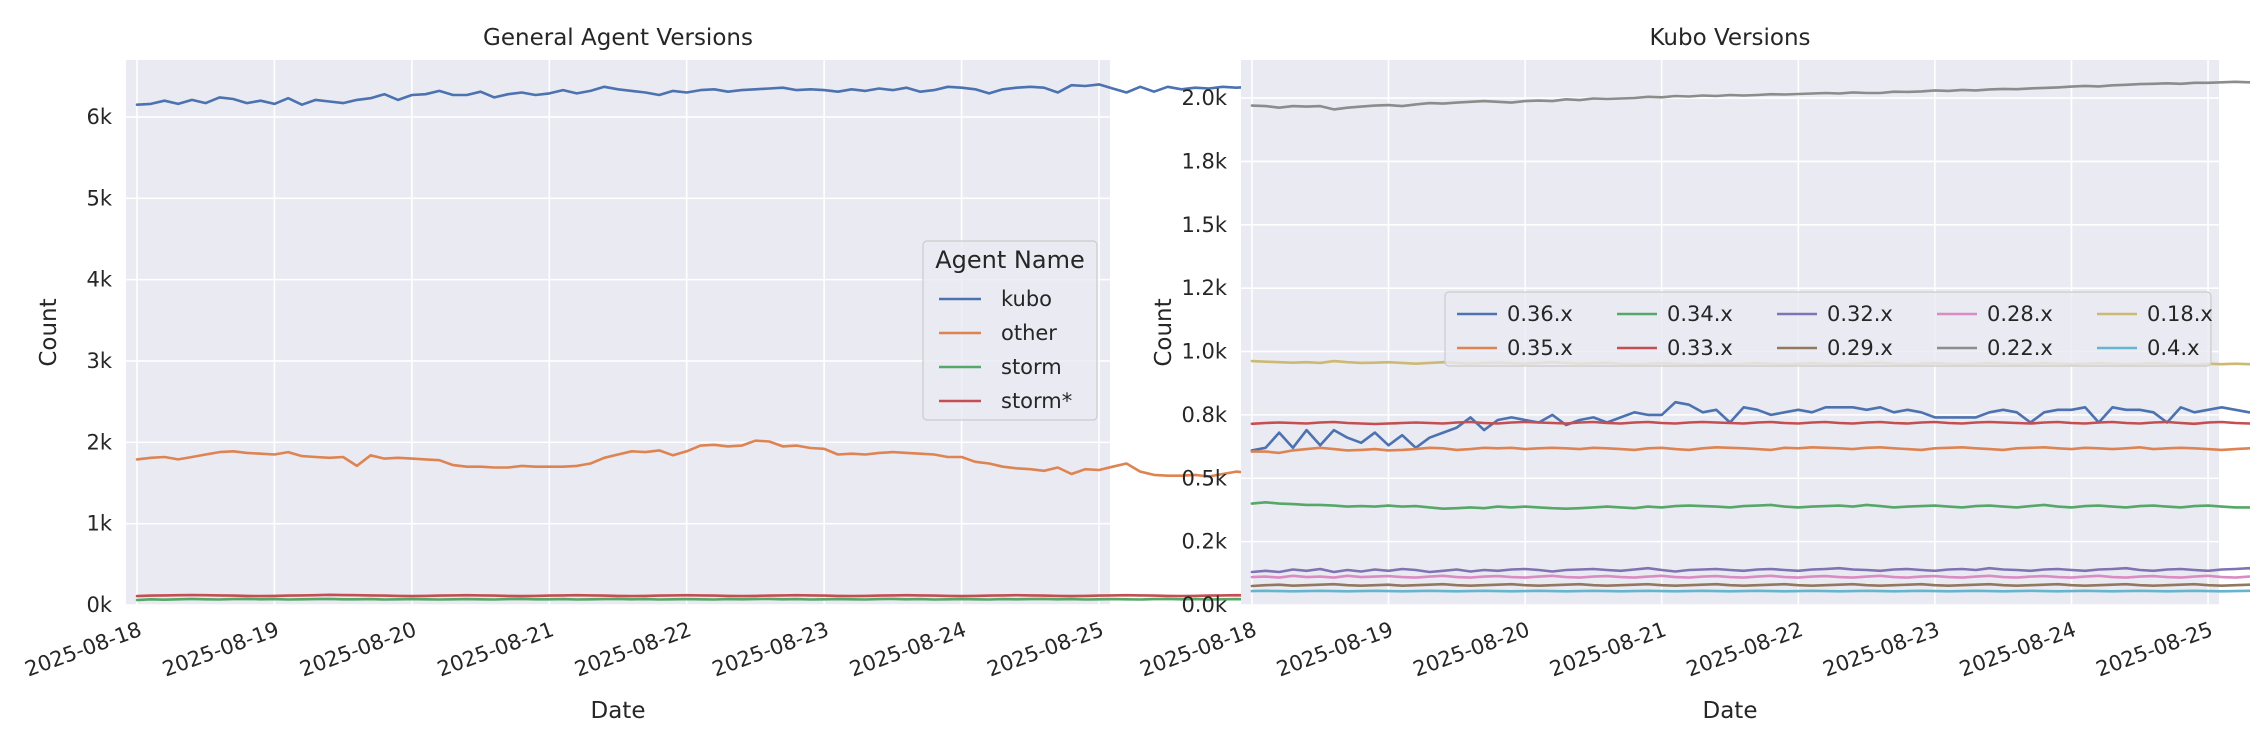 Image resolution: width=2250 pixels, height=750 pixels. What do you see at coordinates (1750, 591) in the screenshot?
I see `series-line-0-4-x` at bounding box center [1750, 591].